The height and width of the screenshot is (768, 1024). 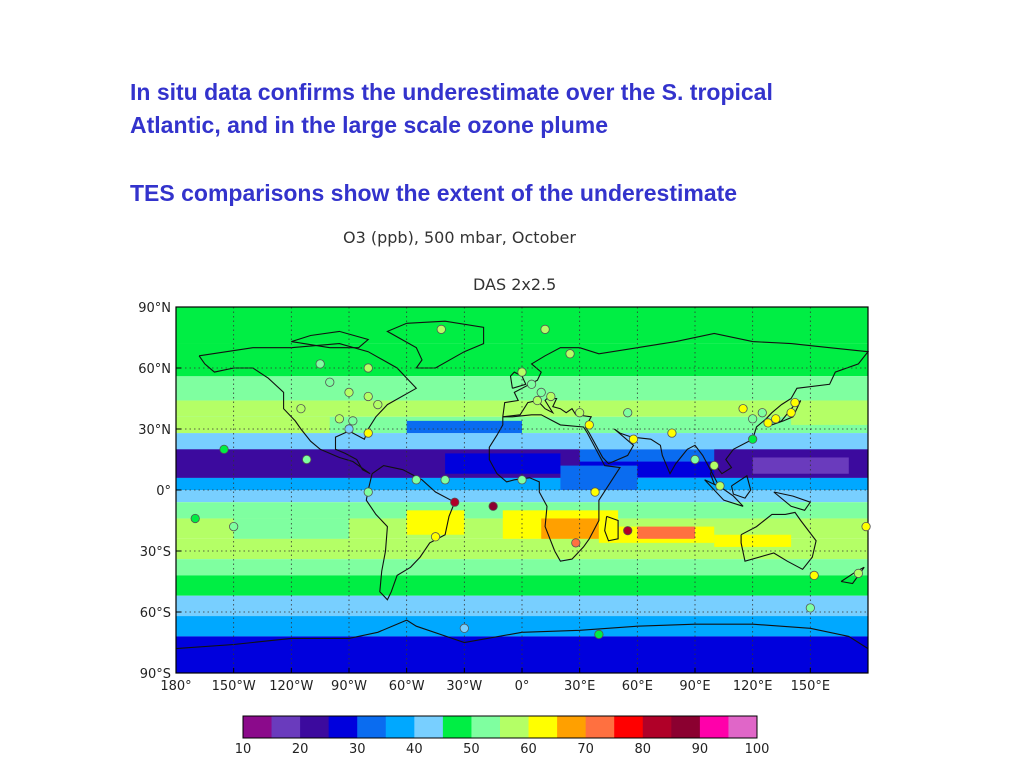 What do you see at coordinates (757, 749) in the screenshot?
I see `colorbar-tick-label: 100` at bounding box center [757, 749].